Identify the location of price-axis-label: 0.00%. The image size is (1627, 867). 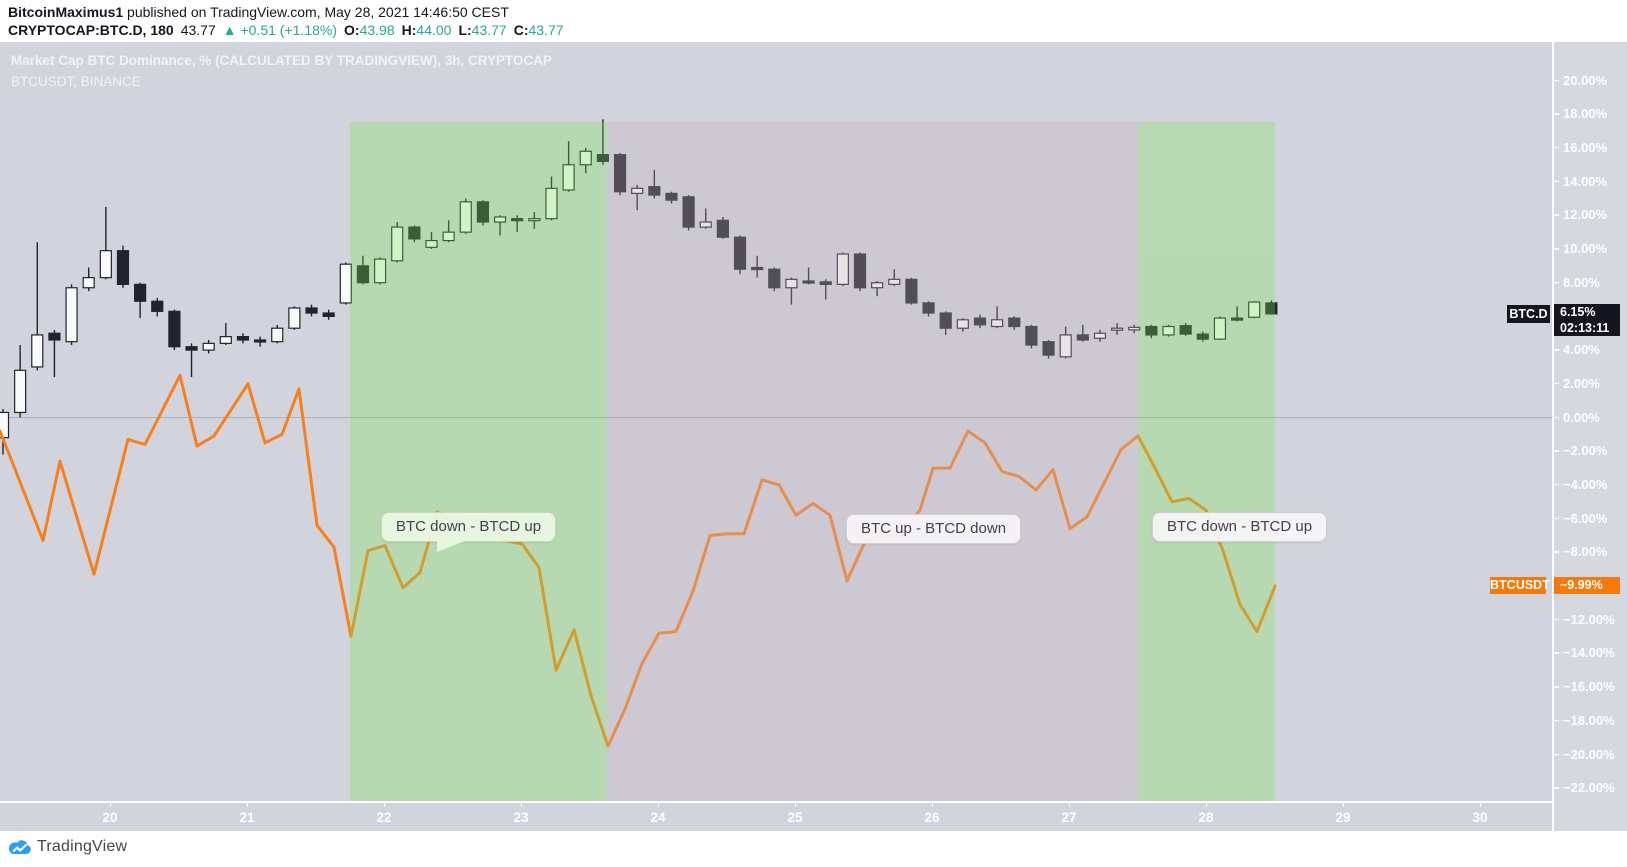
(1577, 417).